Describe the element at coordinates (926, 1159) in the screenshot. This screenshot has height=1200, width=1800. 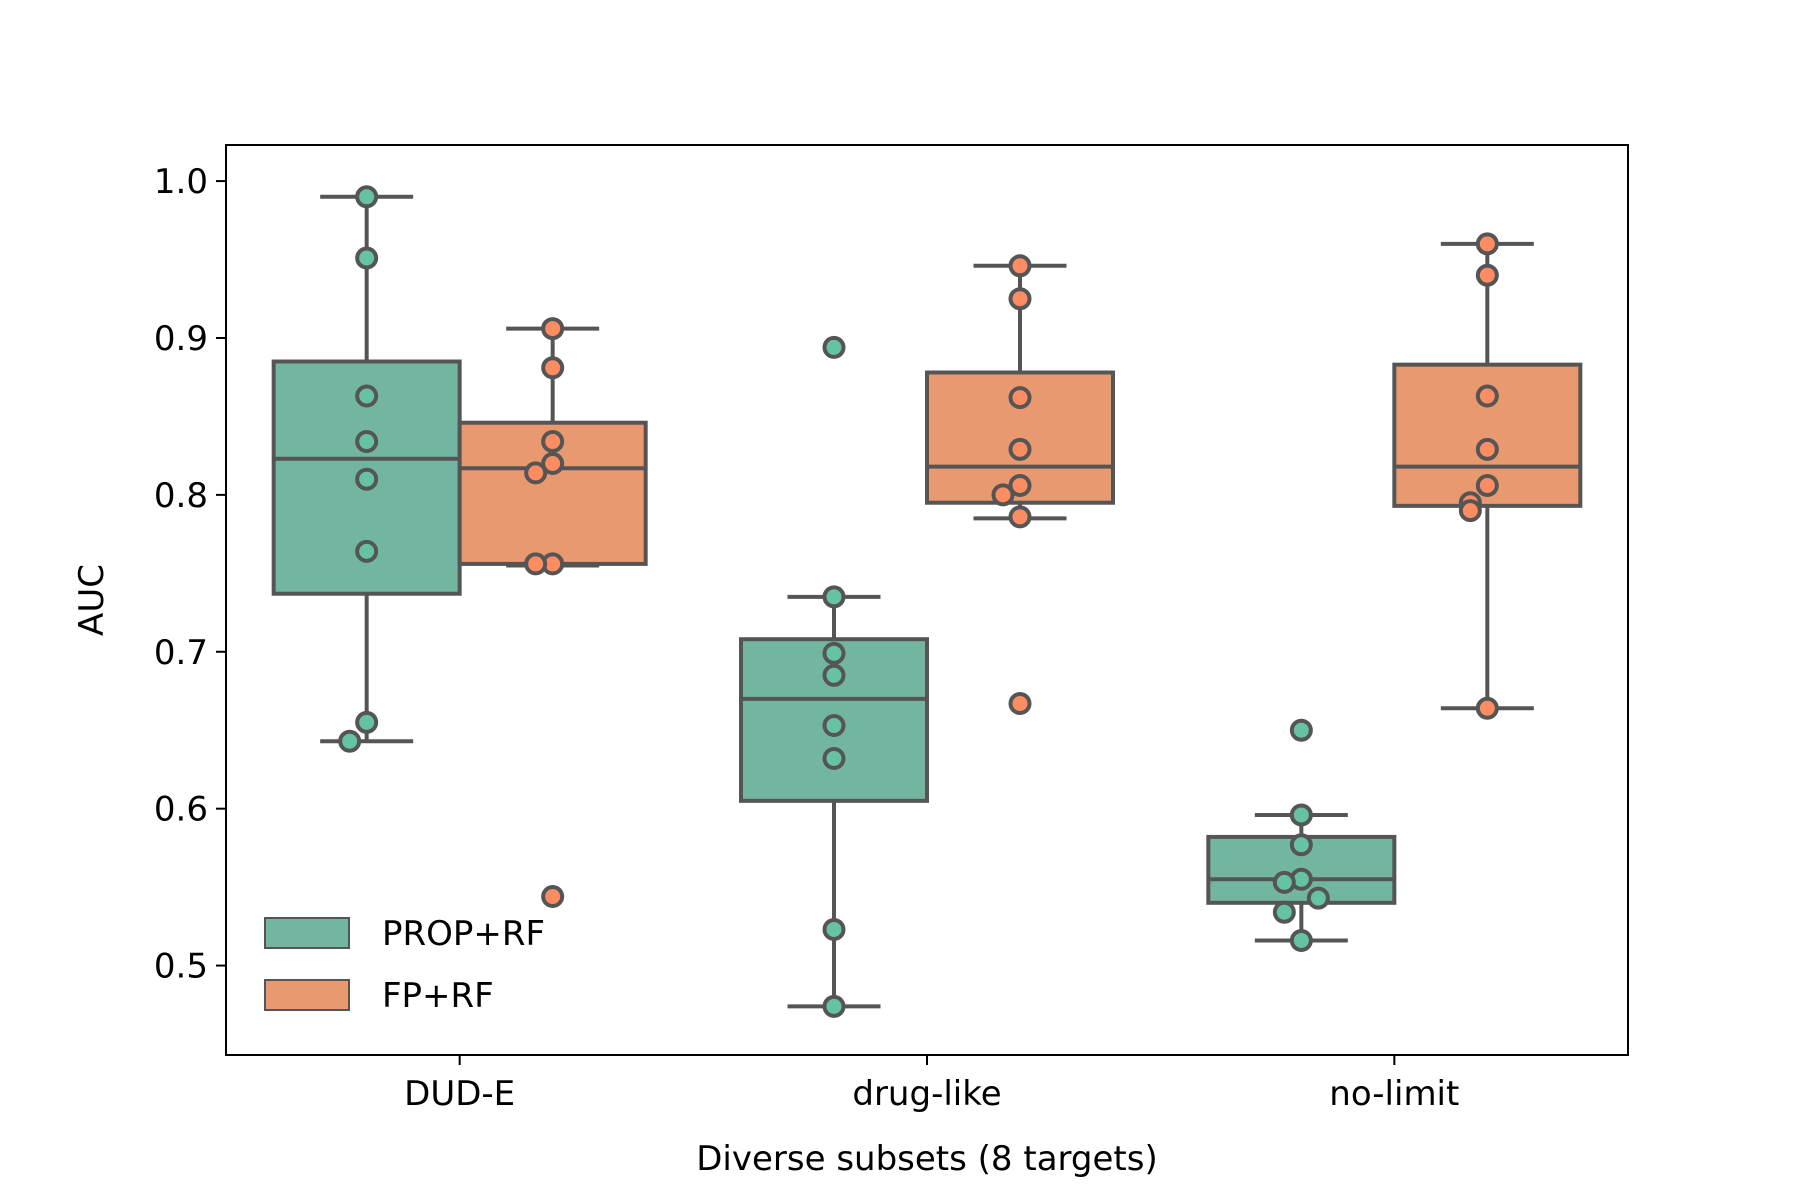
I see `x-axis-title: Diverse subsets (8 targets)` at that location.